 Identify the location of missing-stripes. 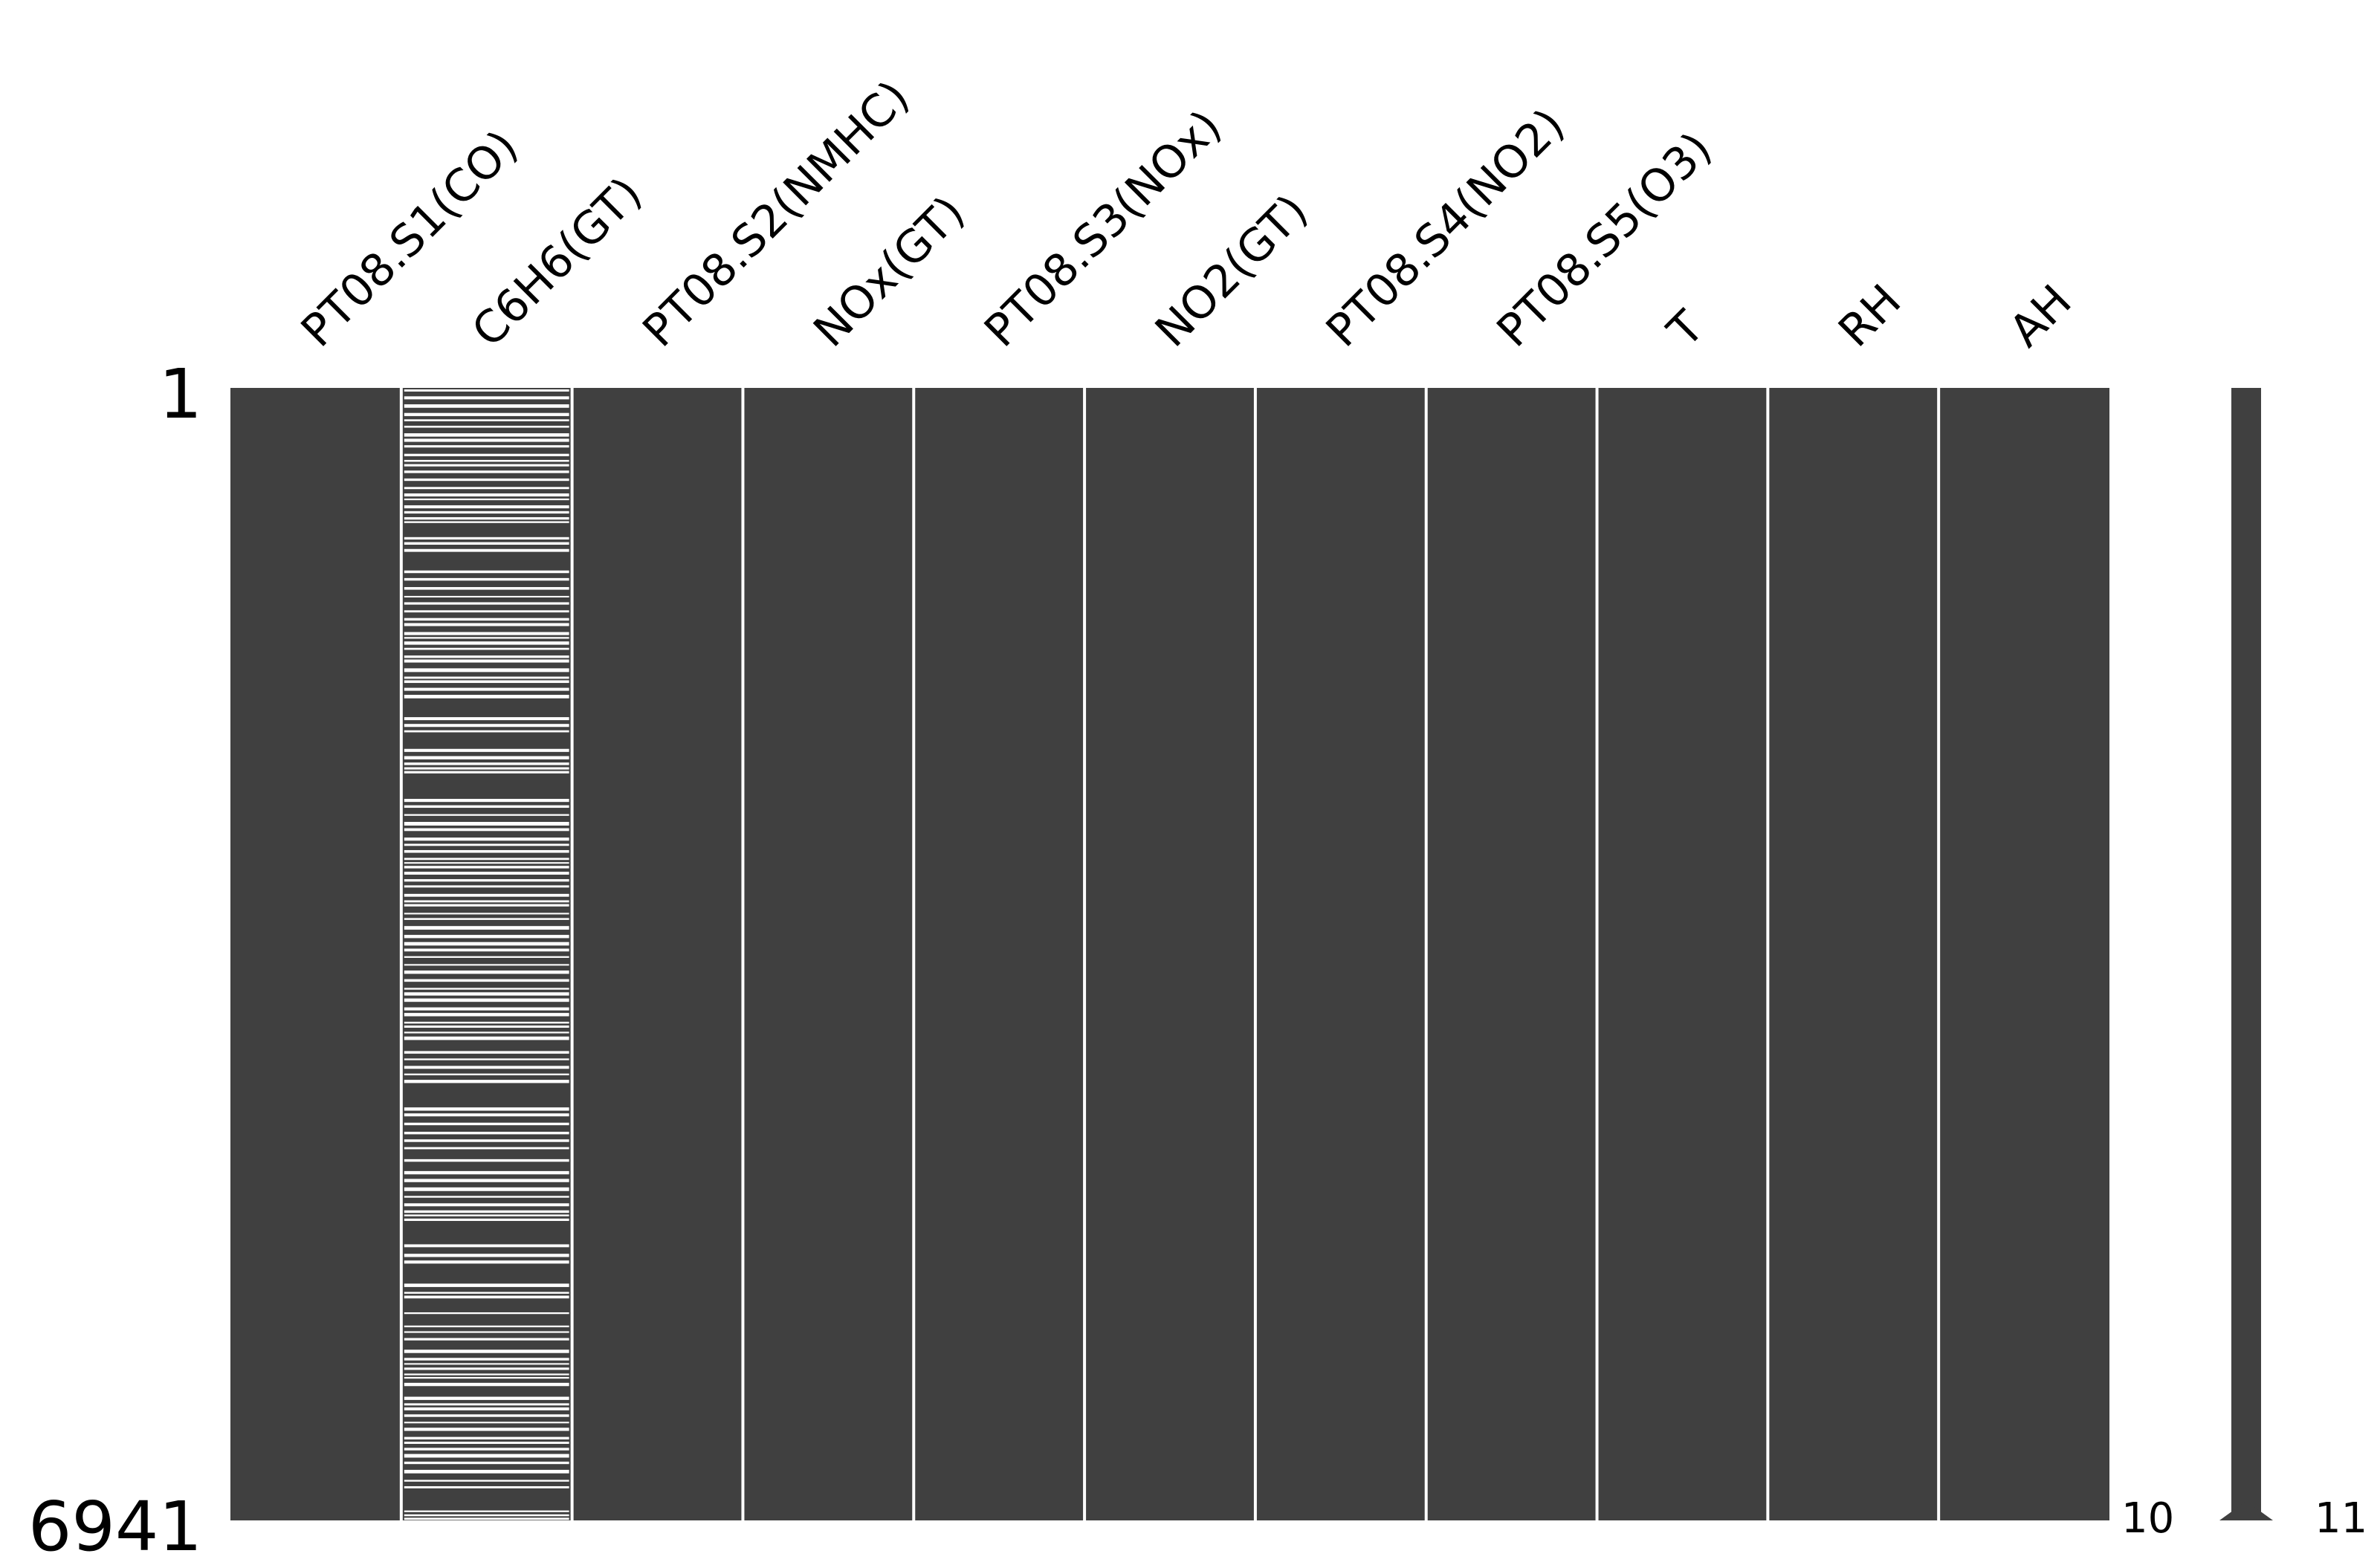
(487, 954).